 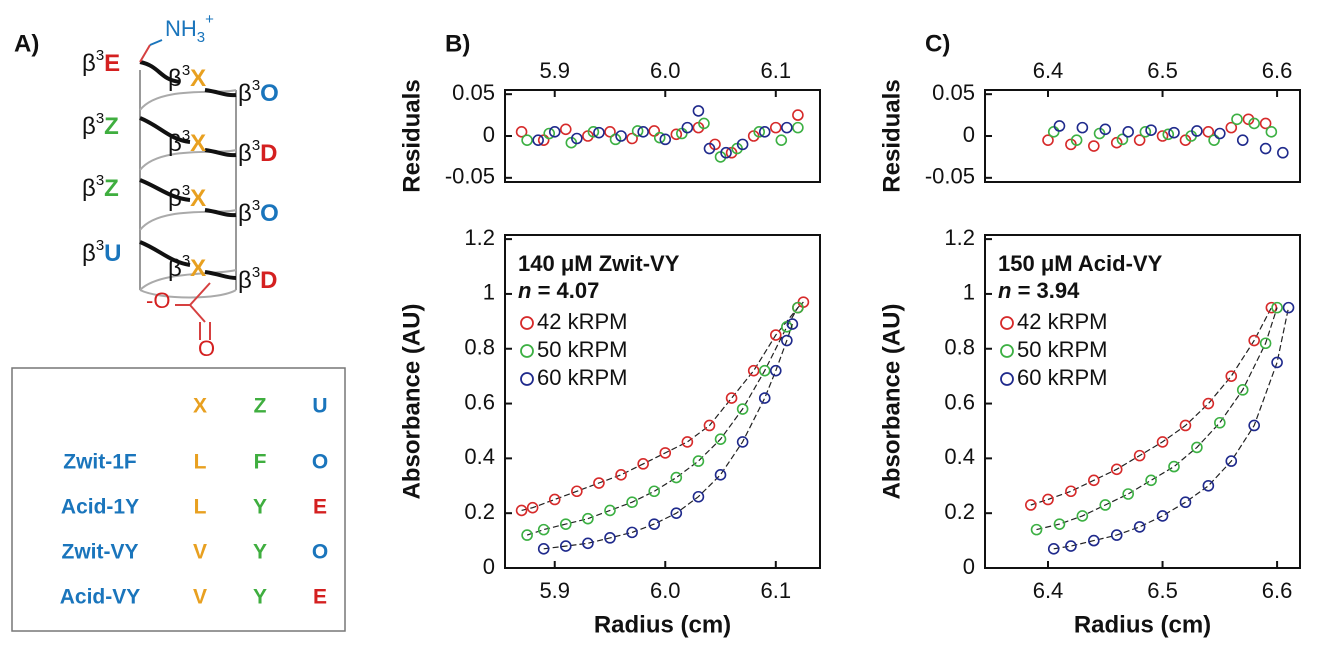 I want to click on table-cell: F, so click(x=260, y=462).